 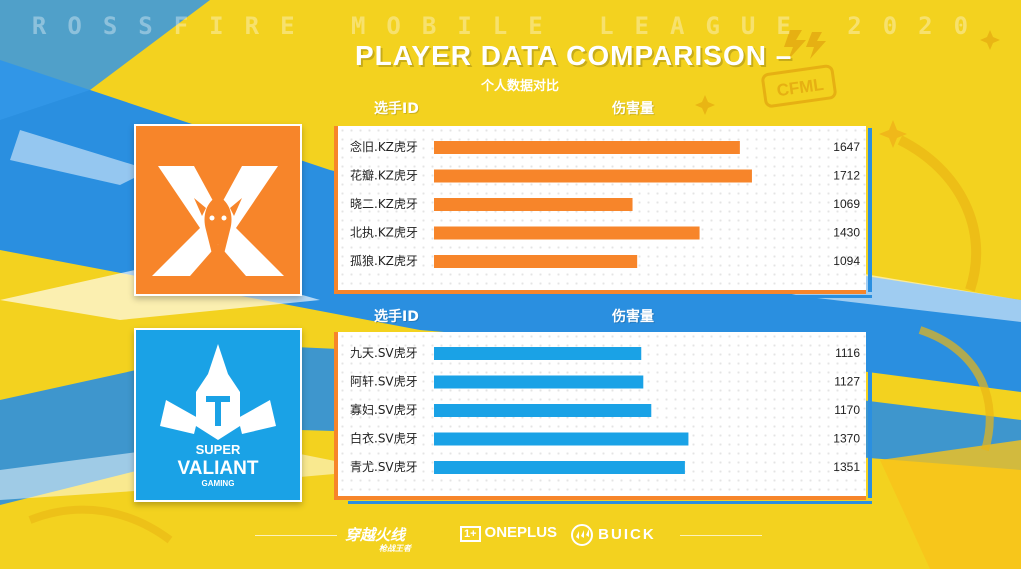 What do you see at coordinates (296, 535) in the screenshot?
I see `sponsor-divider-left` at bounding box center [296, 535].